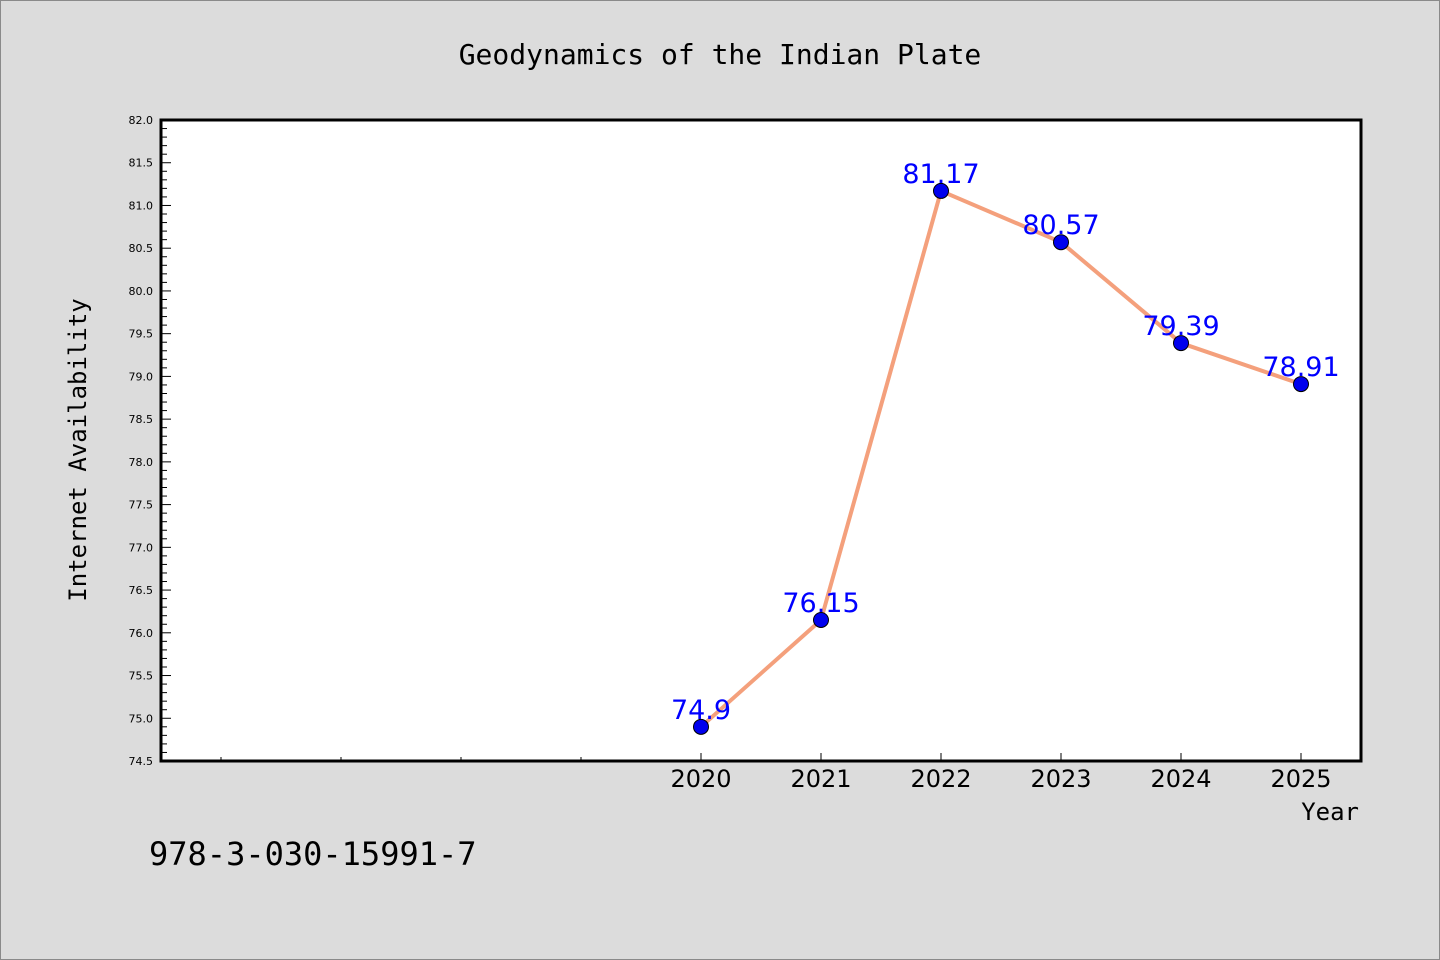 Image resolution: width=1440 pixels, height=960 pixels. Describe the element at coordinates (1330, 812) in the screenshot. I see `x-axis-label: Year` at that location.